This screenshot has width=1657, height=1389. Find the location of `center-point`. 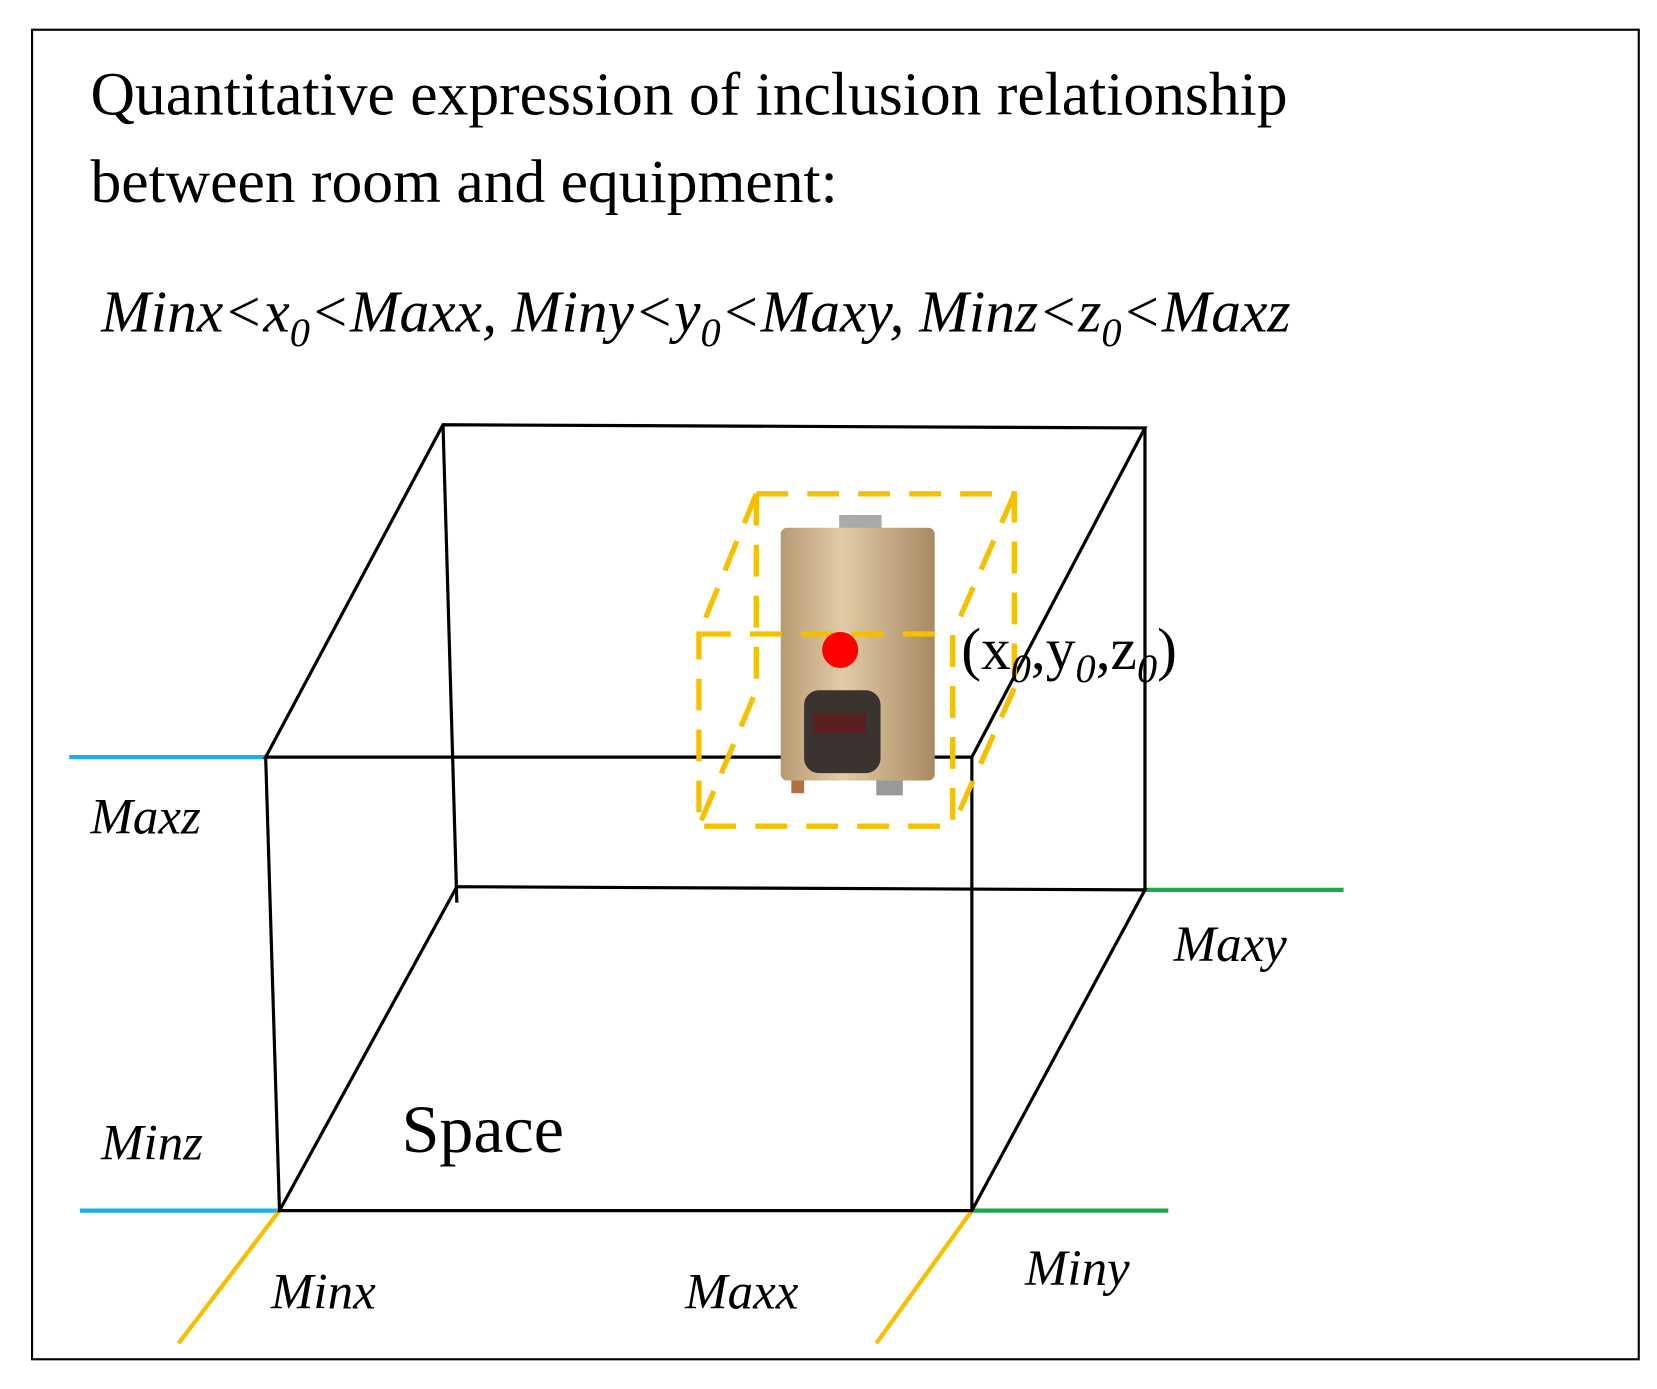

center-point is located at coordinates (840, 649).